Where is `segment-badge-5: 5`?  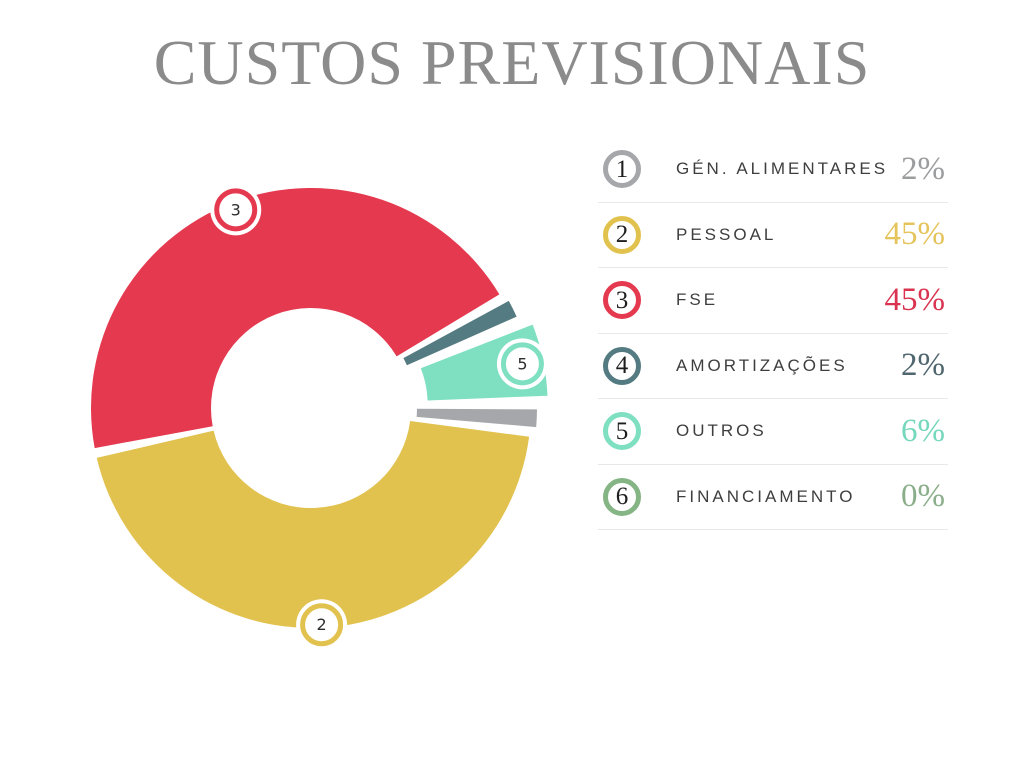
segment-badge-5: 5 is located at coordinates (522, 364).